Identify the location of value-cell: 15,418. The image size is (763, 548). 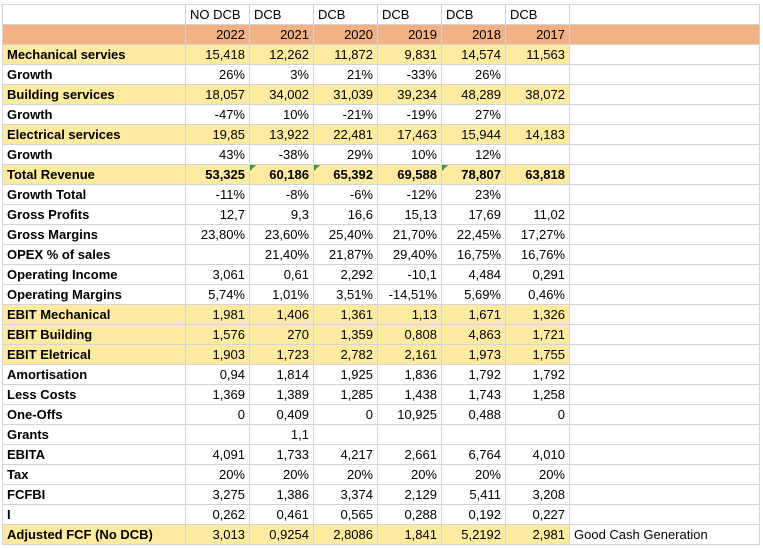
(217, 54).